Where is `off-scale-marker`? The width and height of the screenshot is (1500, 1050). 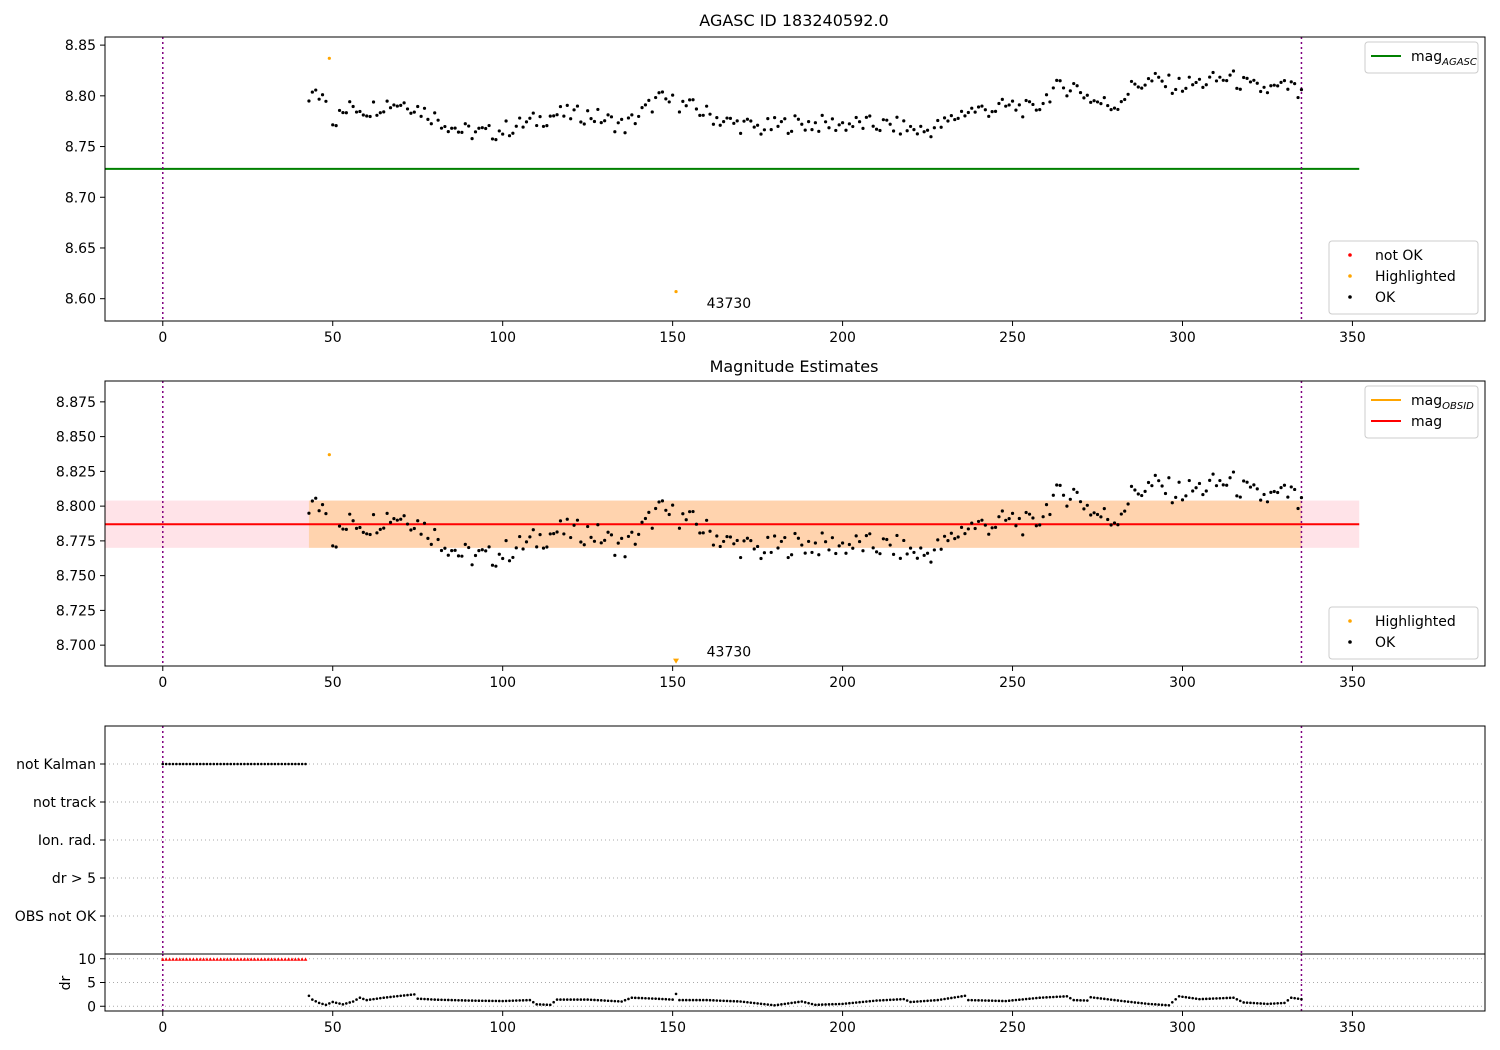 off-scale-marker is located at coordinates (676, 661).